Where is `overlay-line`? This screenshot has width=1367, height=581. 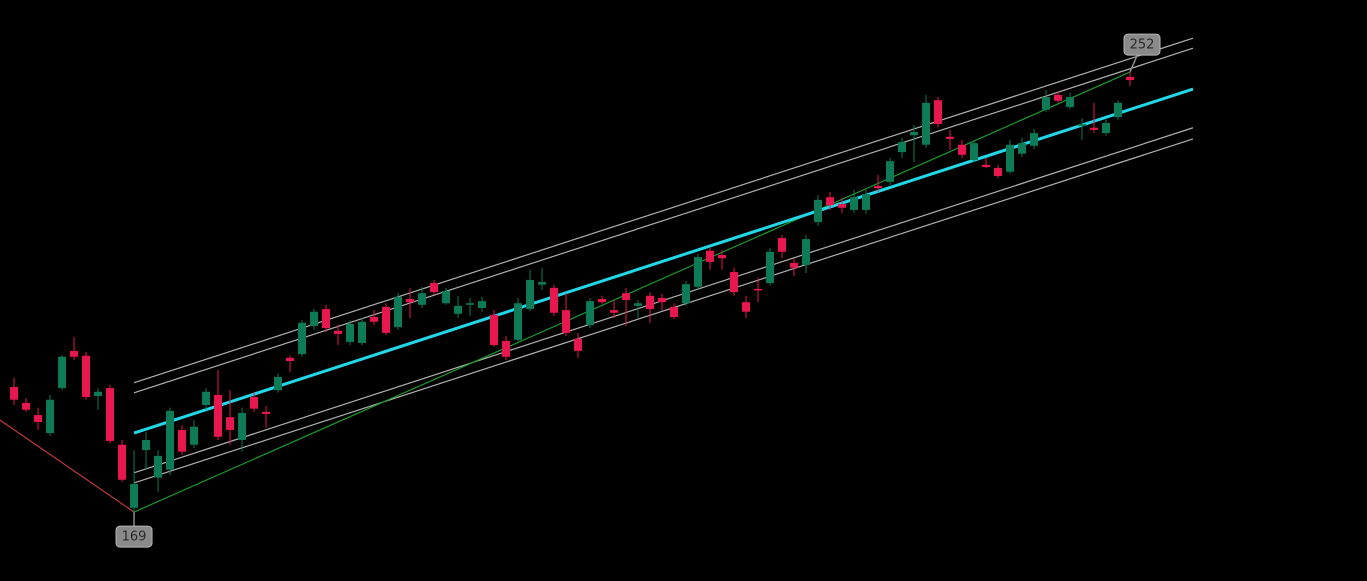
overlay-line is located at coordinates (67, 466).